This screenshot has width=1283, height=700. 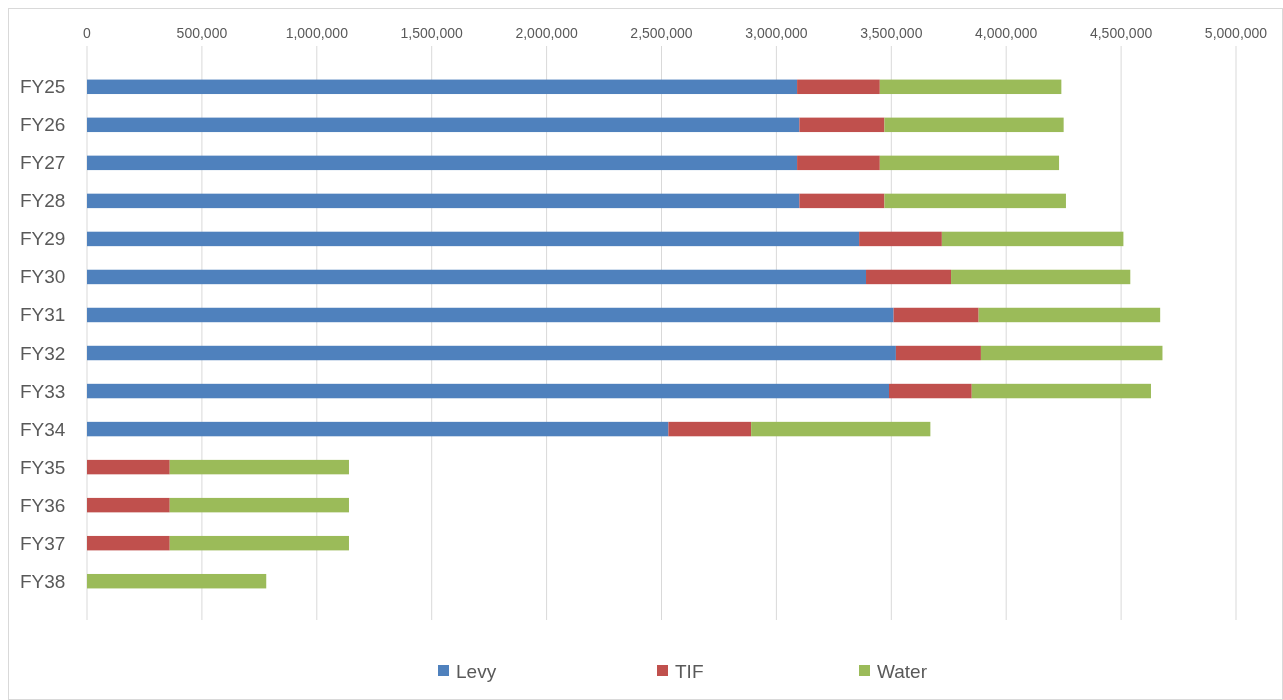 What do you see at coordinates (43, 125) in the screenshot?
I see `y-tick-label: FY26` at bounding box center [43, 125].